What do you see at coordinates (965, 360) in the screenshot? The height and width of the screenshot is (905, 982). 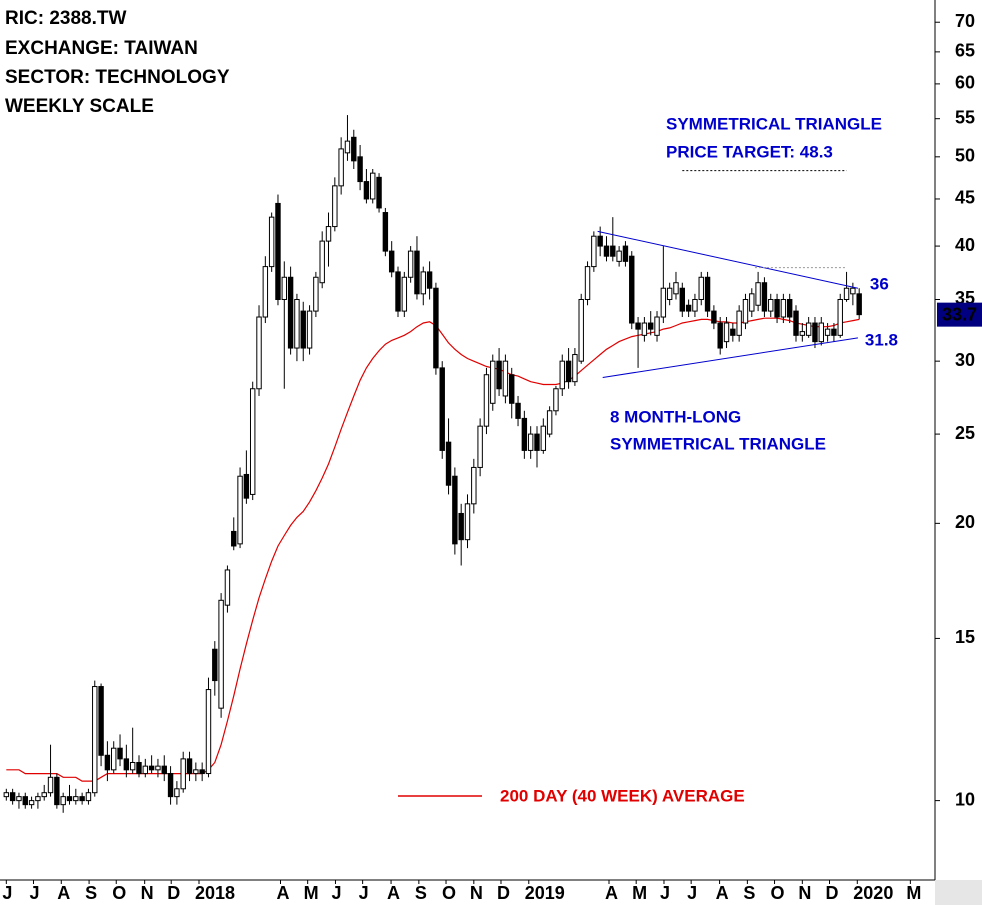 I see `y-tick-label: 30` at bounding box center [965, 360].